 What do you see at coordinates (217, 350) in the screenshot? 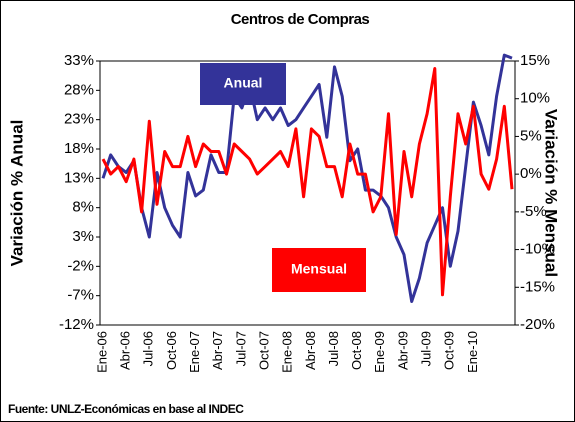
I see `x-tick-label: Abr-07` at bounding box center [217, 350].